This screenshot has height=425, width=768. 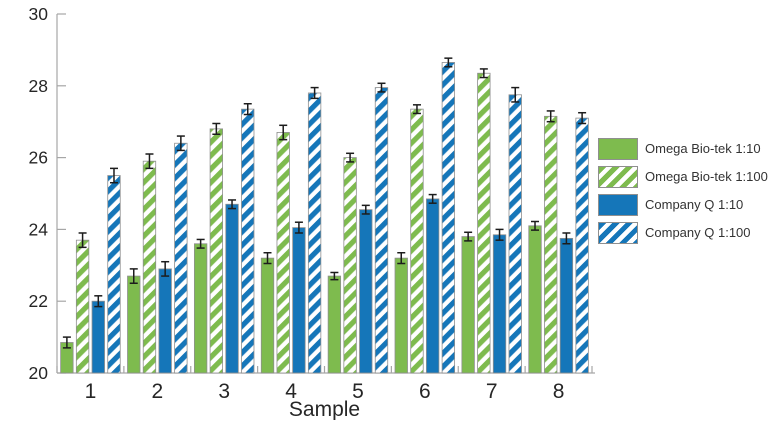 I want to click on y-tick-label: 28, so click(x=38, y=86).